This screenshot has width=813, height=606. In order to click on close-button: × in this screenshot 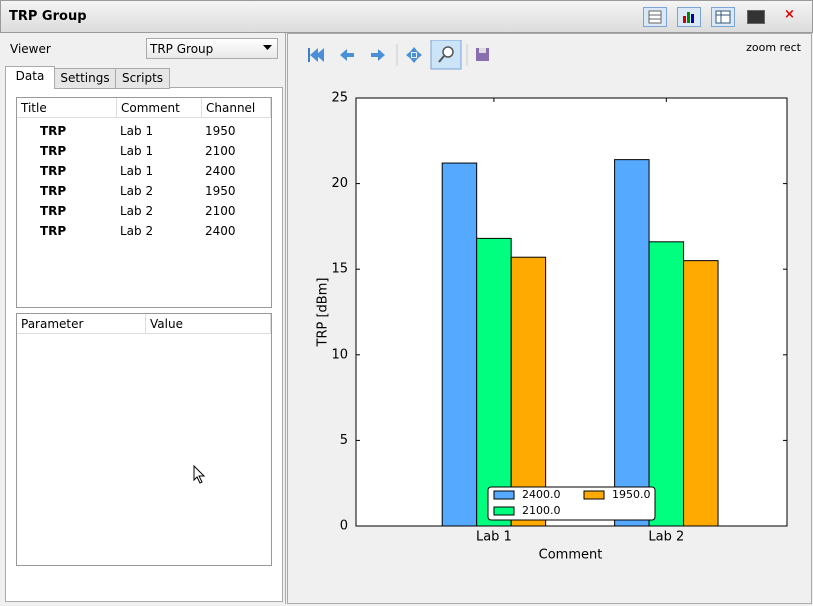, I will do `click(789, 14)`.